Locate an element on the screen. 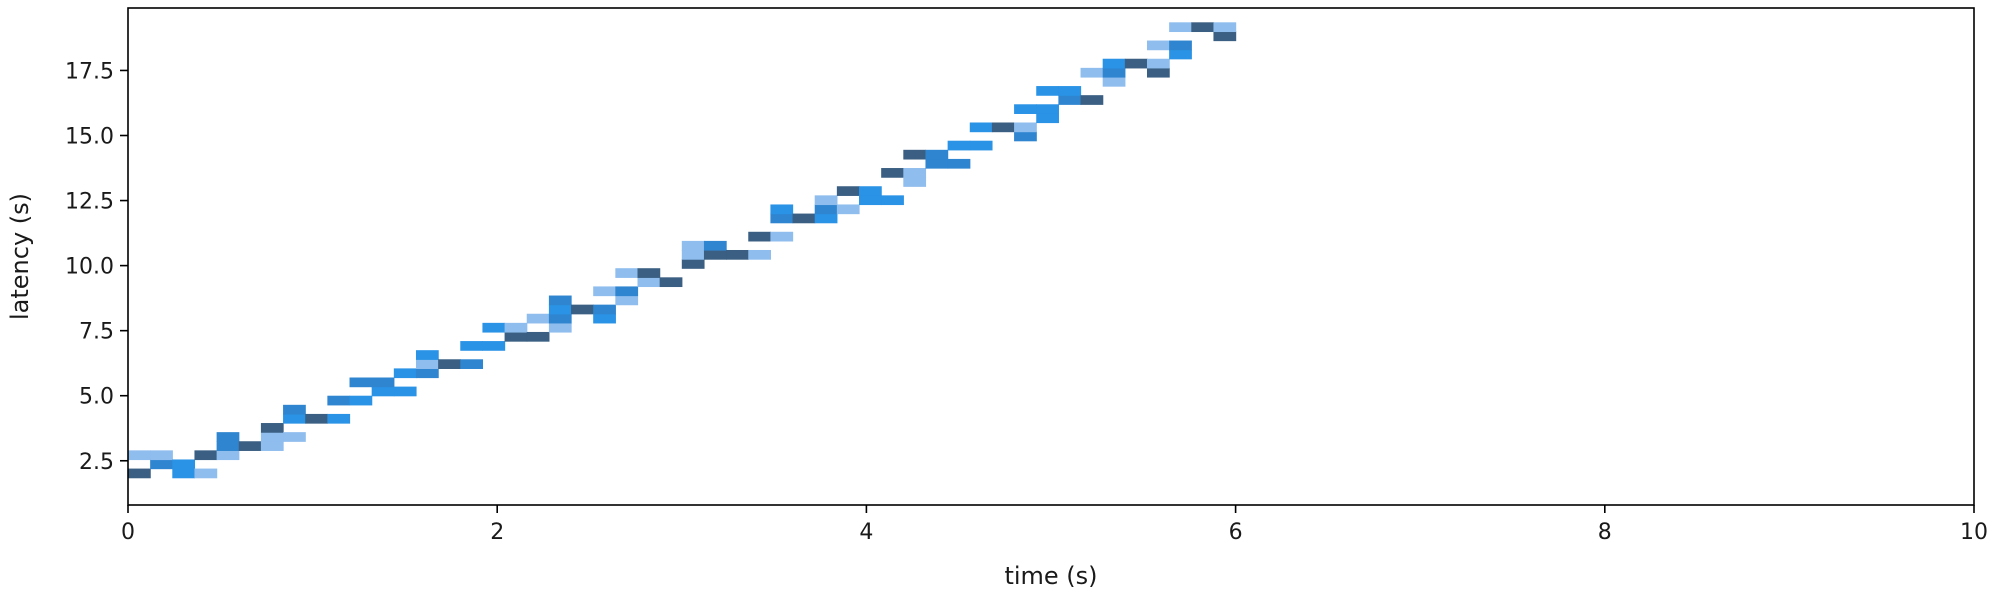  y-tick-label: 17.5 is located at coordinates (89, 71).